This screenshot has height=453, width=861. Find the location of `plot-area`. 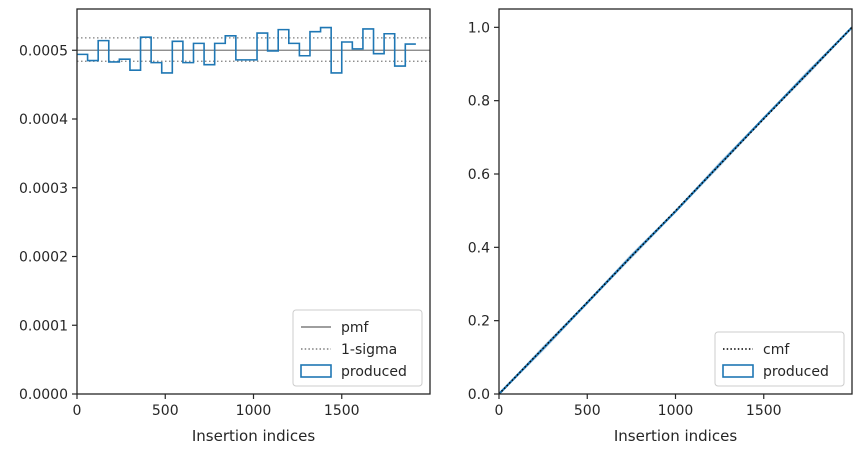

plot-area is located at coordinates (253, 50).